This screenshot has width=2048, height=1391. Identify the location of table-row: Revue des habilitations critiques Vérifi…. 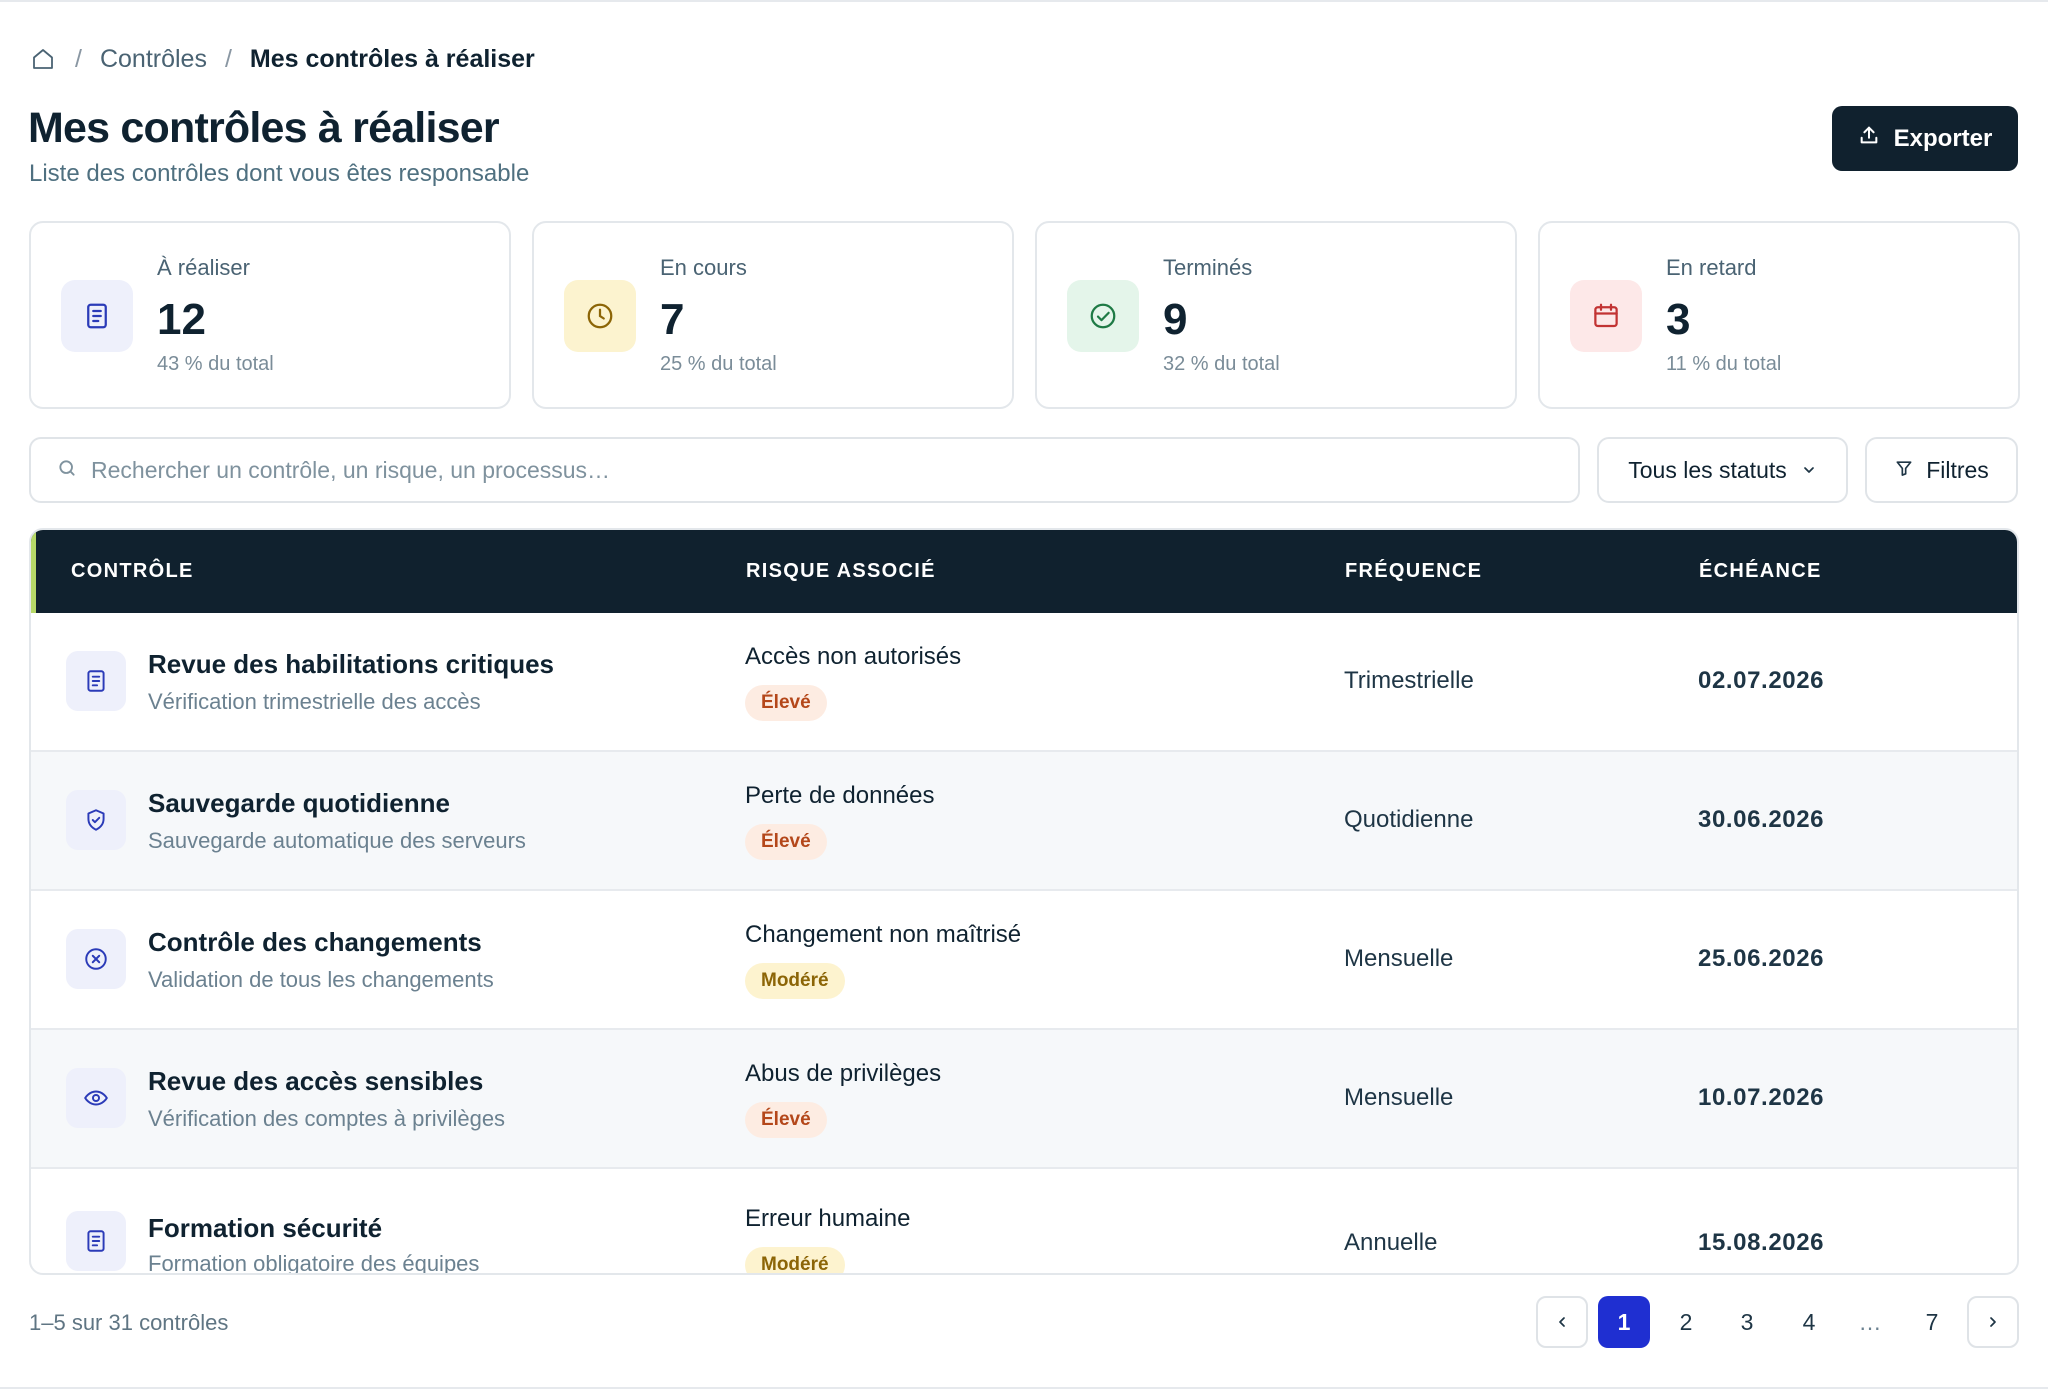
(1024, 682).